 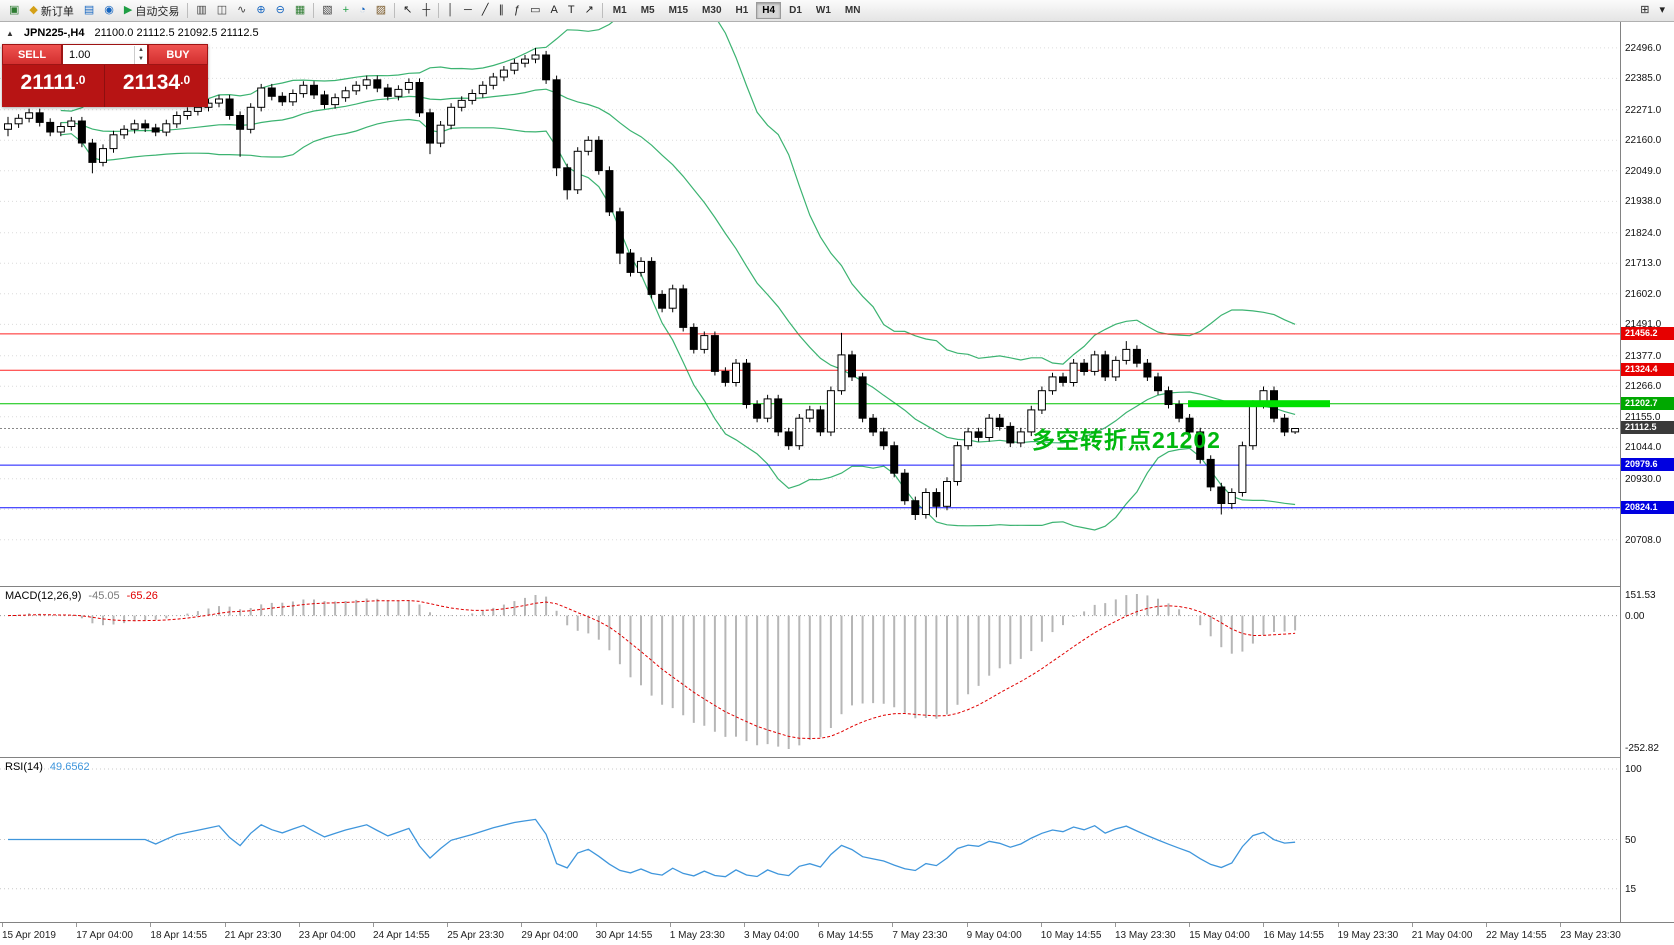 I want to click on text-button: A, so click(x=553, y=11).